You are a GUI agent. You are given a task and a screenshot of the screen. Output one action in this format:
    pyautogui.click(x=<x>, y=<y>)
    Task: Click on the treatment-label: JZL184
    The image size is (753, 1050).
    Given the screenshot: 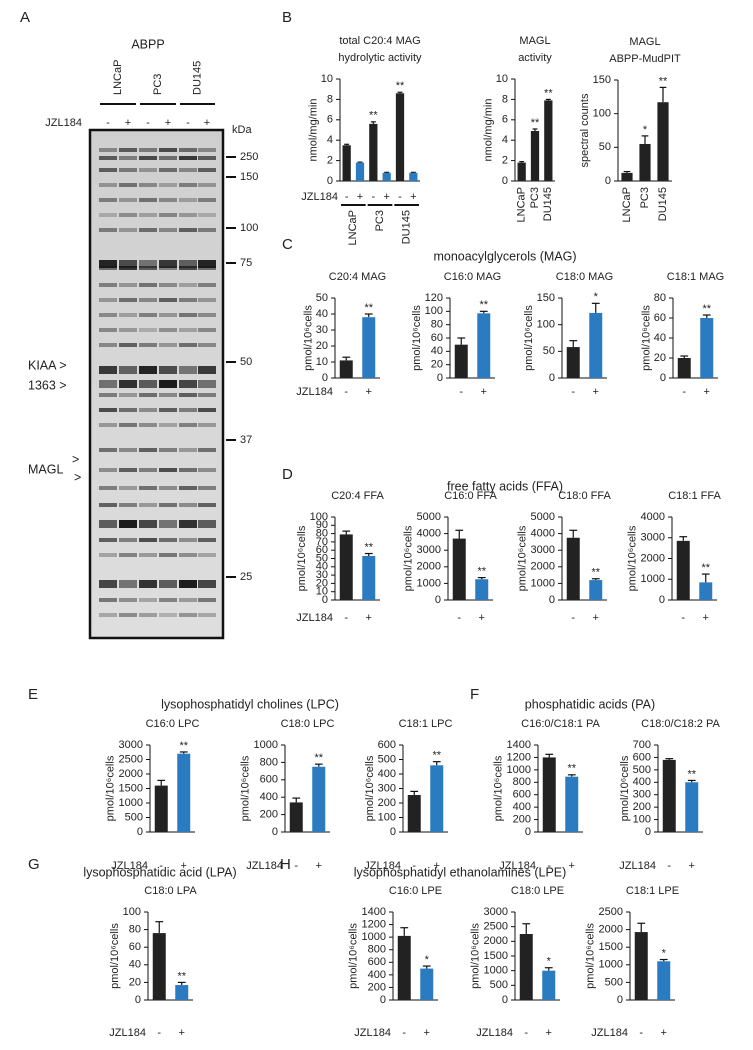 What is the action you would take?
    pyautogui.click(x=63, y=123)
    